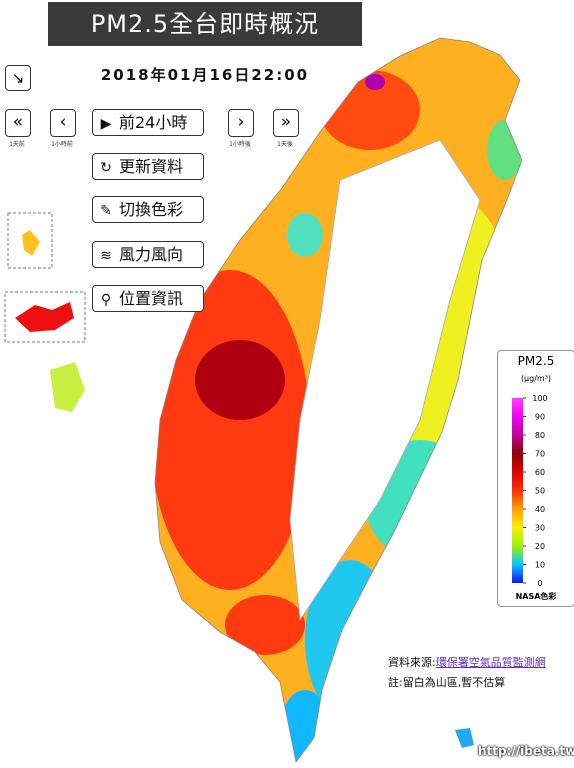 The height and width of the screenshot is (768, 574). Describe the element at coordinates (63, 123) in the screenshot. I see `nav-button: ‹` at that location.